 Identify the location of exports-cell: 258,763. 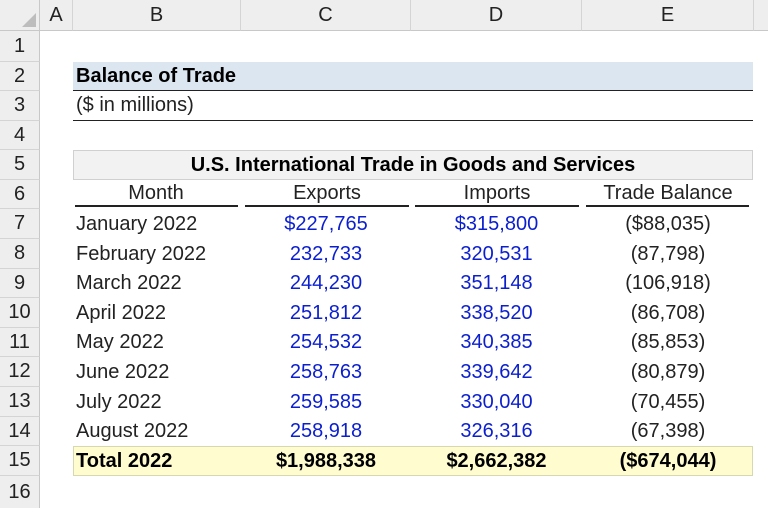
(326, 371).